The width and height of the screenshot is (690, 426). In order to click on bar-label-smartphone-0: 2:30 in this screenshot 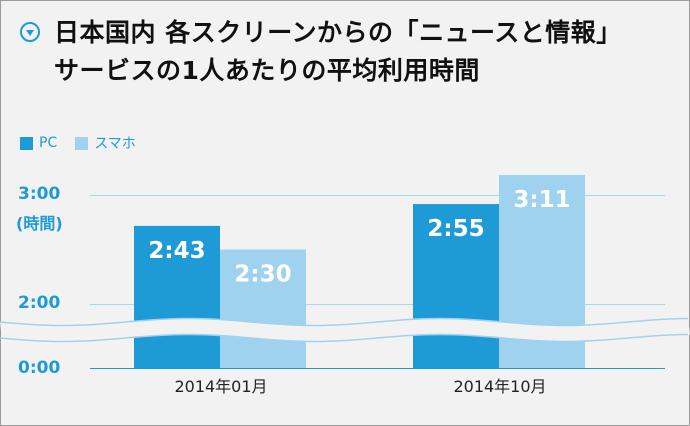, I will do `click(262, 275)`.